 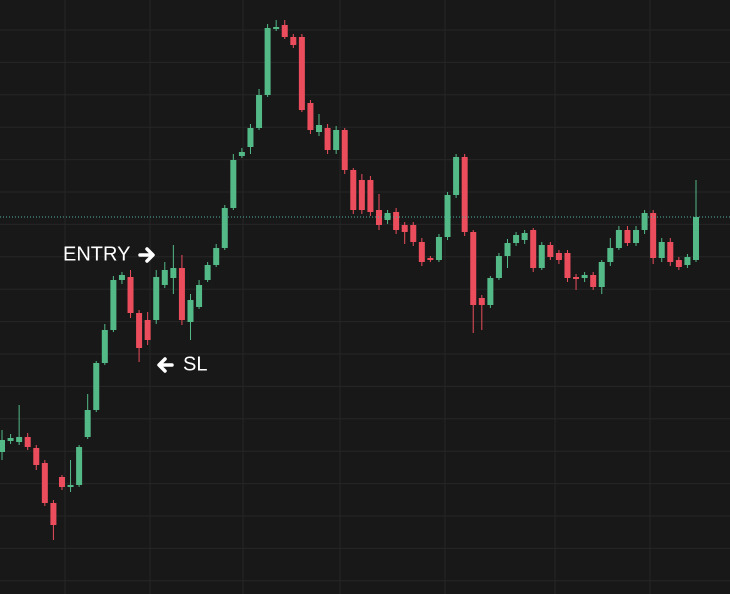 What do you see at coordinates (96, 254) in the screenshot?
I see `annotation-label: ENTRY` at bounding box center [96, 254].